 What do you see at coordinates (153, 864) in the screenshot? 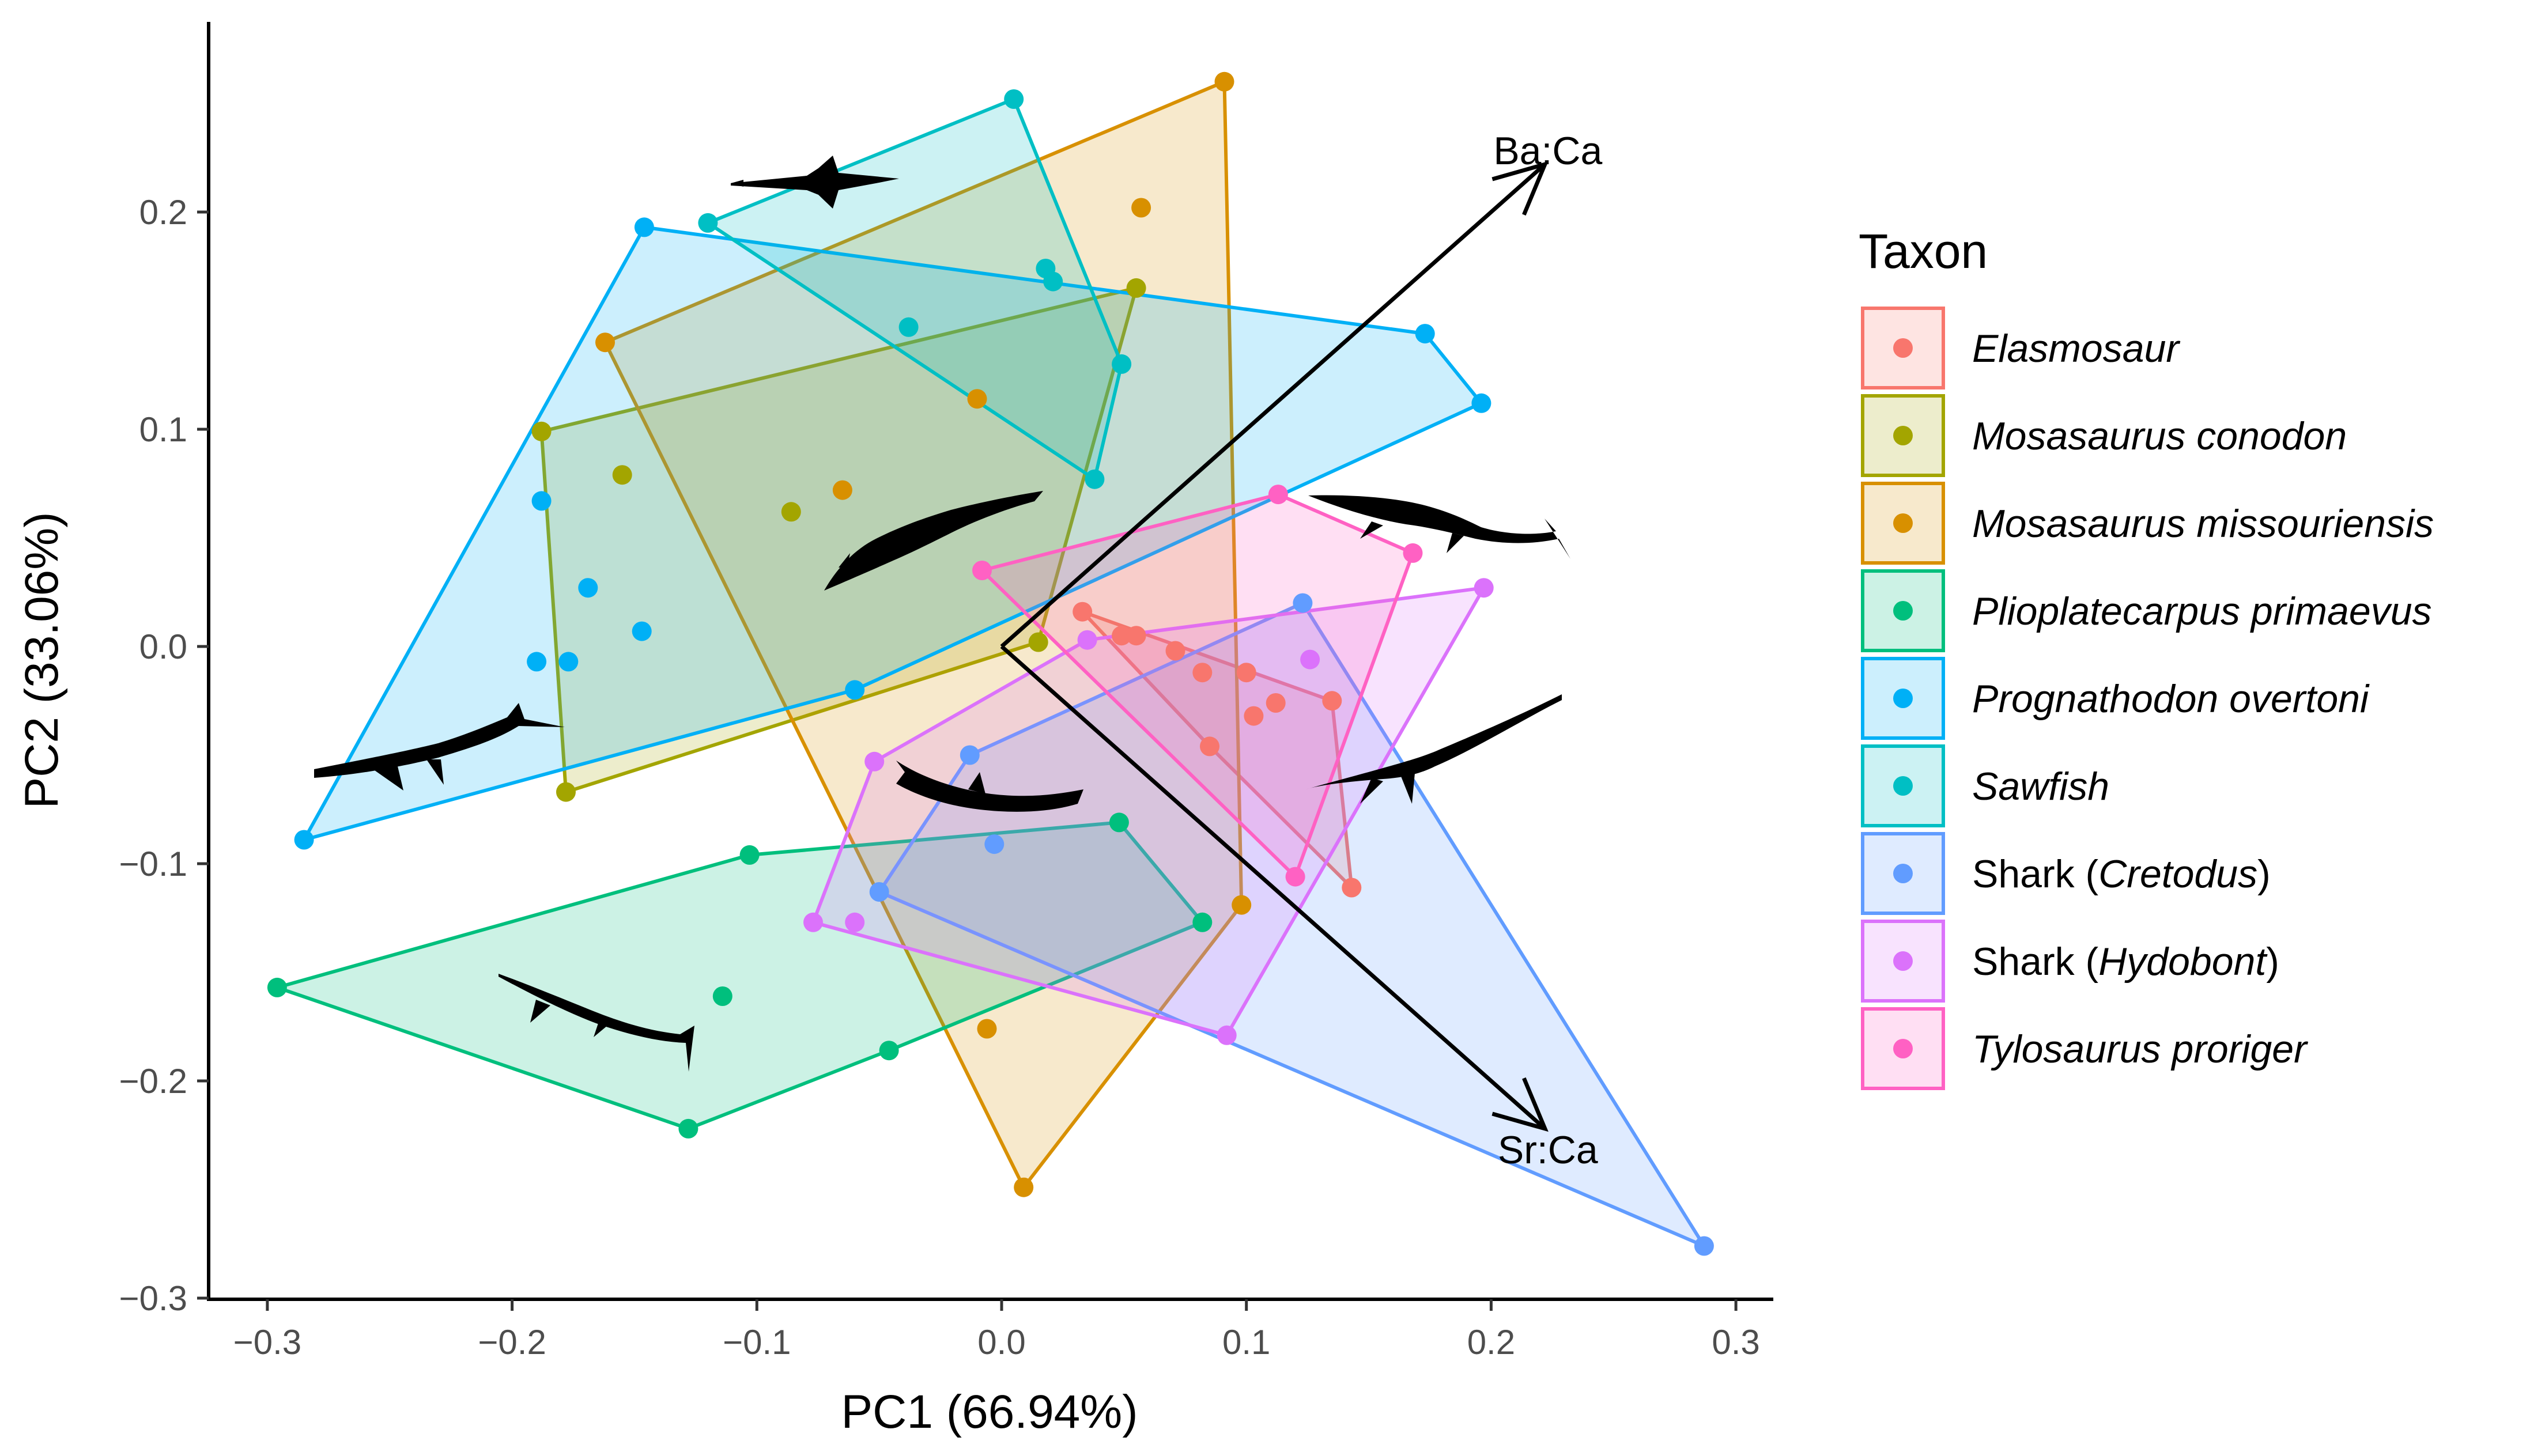
I see `y-tick-label: −0.1` at bounding box center [153, 864].